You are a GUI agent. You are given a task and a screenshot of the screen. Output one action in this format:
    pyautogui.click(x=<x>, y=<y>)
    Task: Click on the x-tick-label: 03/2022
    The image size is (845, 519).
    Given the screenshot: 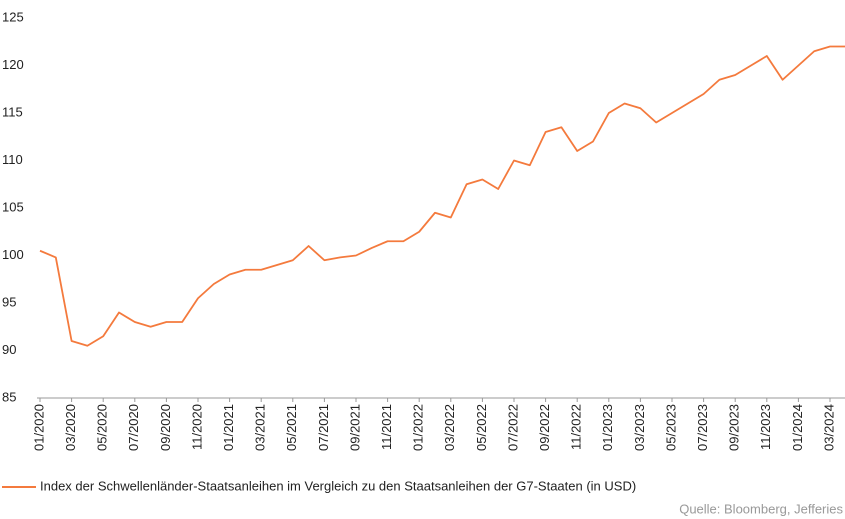 What is the action you would take?
    pyautogui.click(x=449, y=427)
    